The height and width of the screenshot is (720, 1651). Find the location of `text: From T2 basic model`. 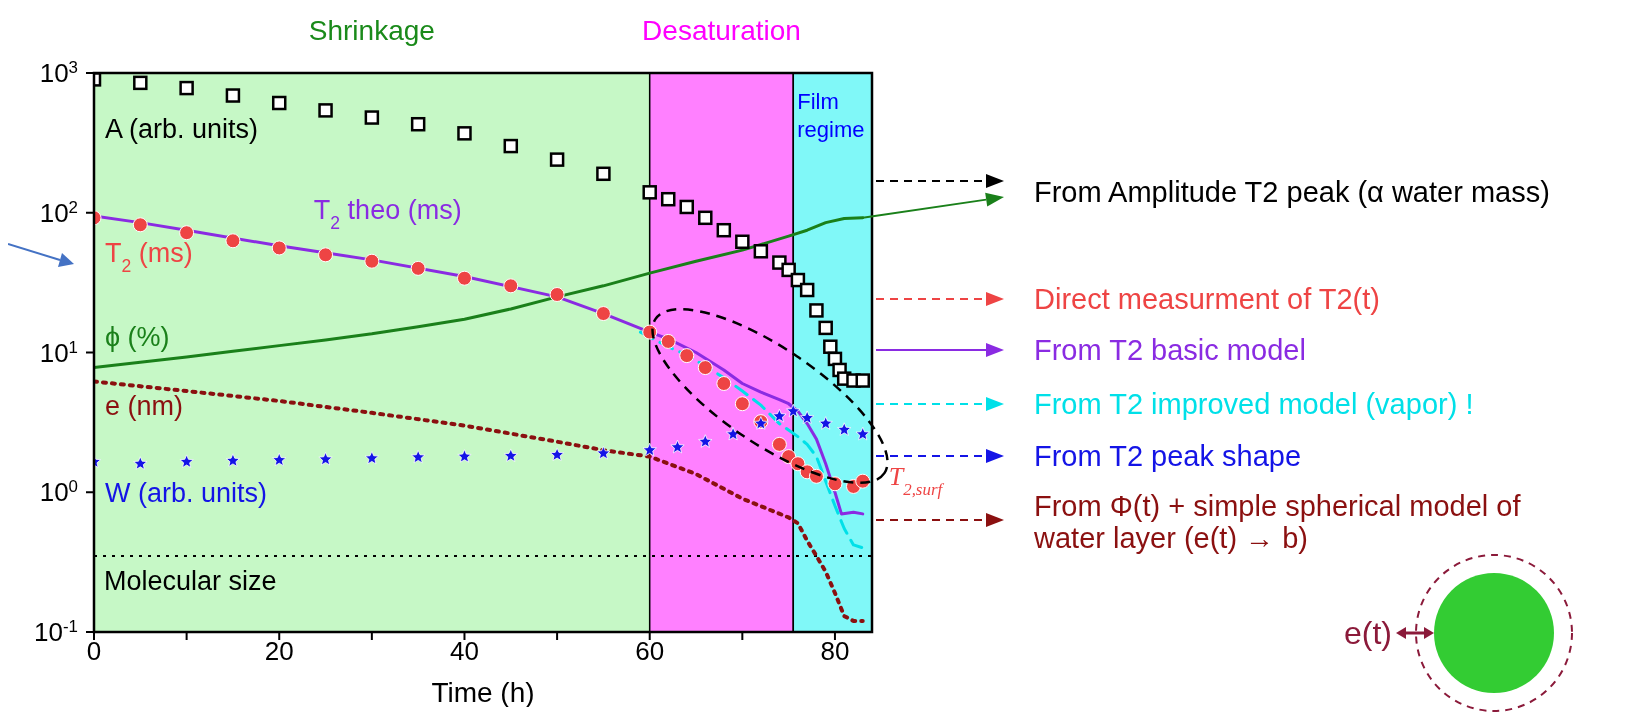

text: From T2 basic model is located at coordinates (1170, 350).